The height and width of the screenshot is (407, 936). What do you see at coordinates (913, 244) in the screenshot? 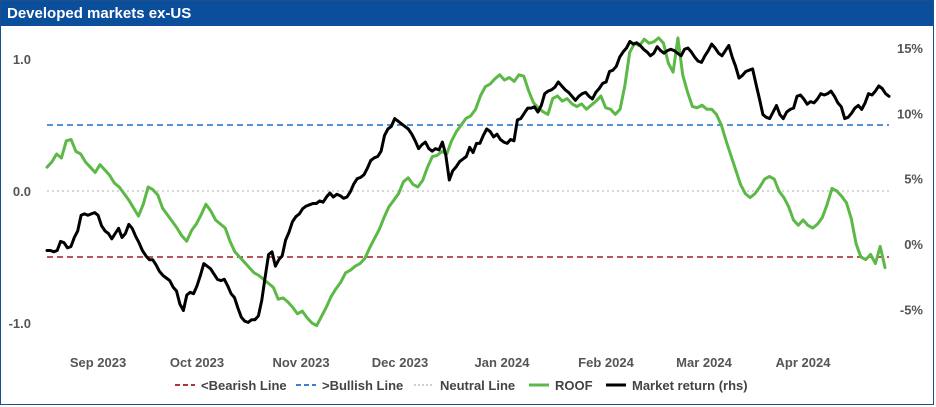
I see `y-right-tick-label: 0%` at bounding box center [913, 244].